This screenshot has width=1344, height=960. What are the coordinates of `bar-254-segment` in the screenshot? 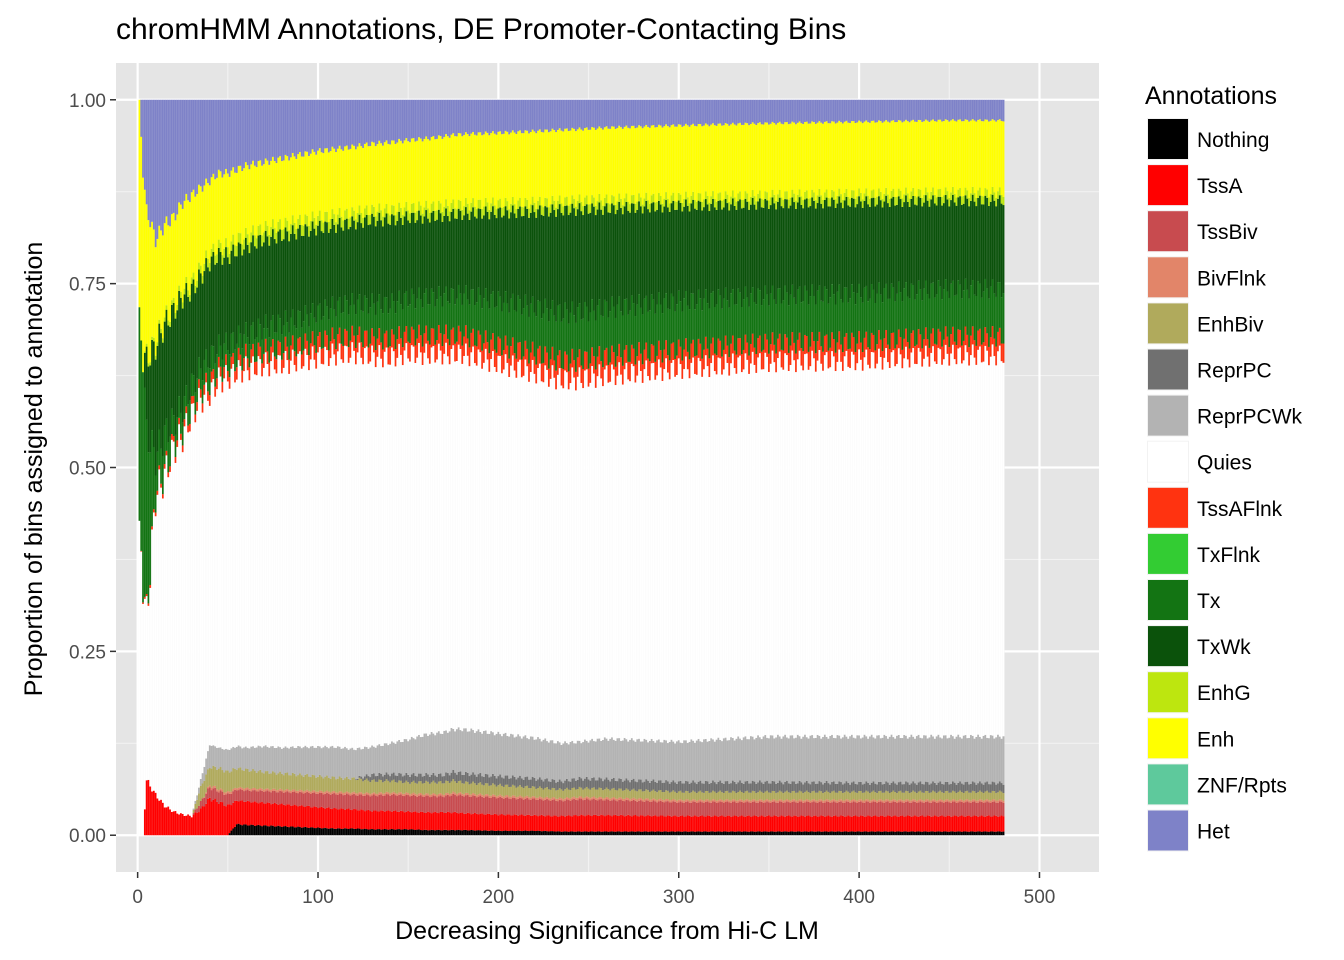 It's located at (595, 378).